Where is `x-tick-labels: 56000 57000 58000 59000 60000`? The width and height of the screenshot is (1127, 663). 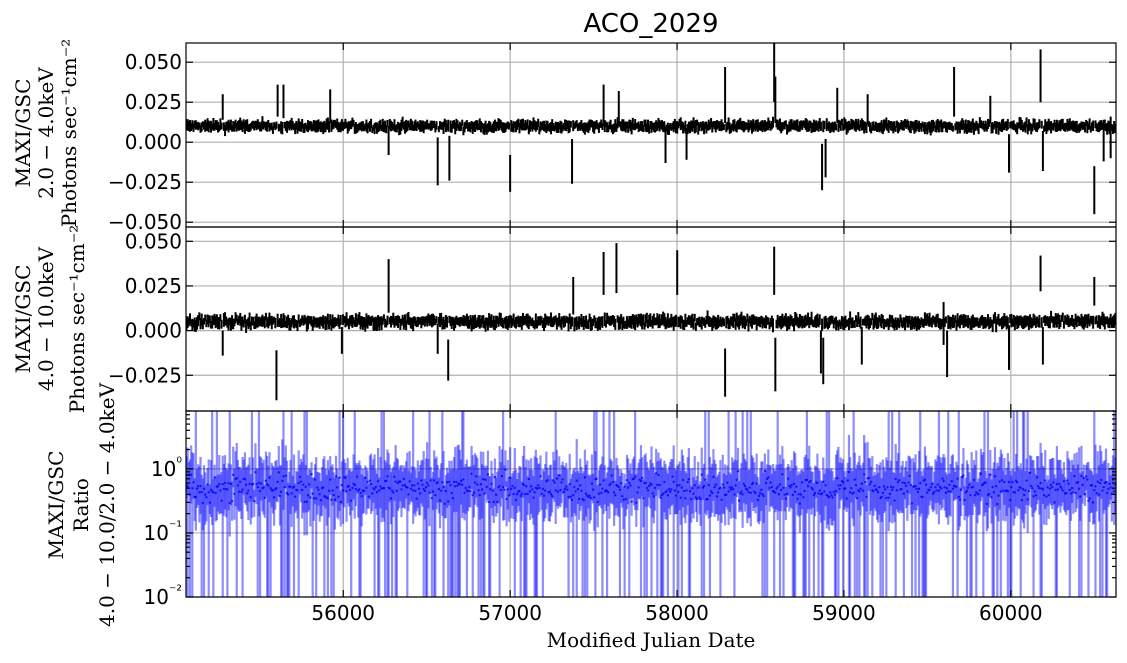
x-tick-labels: 56000 57000 58000 59000 60000 is located at coordinates (676, 613).